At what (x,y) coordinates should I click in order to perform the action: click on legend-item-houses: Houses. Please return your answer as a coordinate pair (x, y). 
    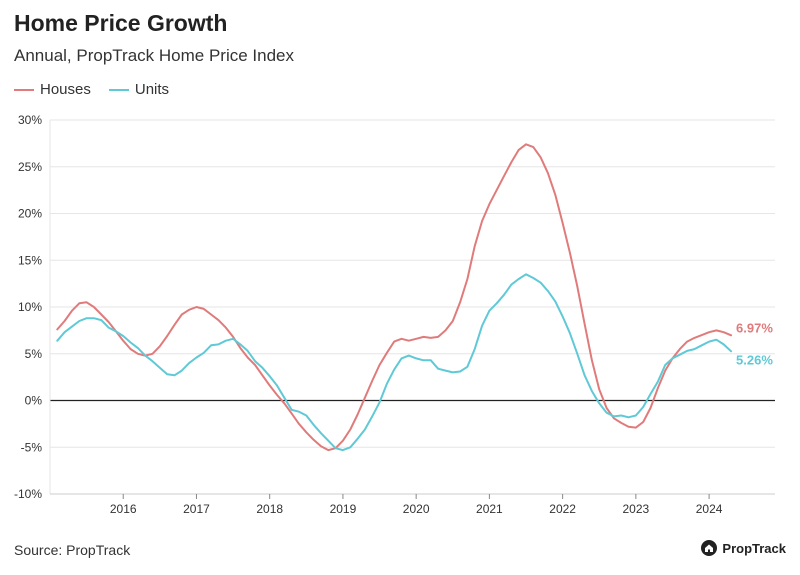
    Looking at the image, I should click on (52, 89).